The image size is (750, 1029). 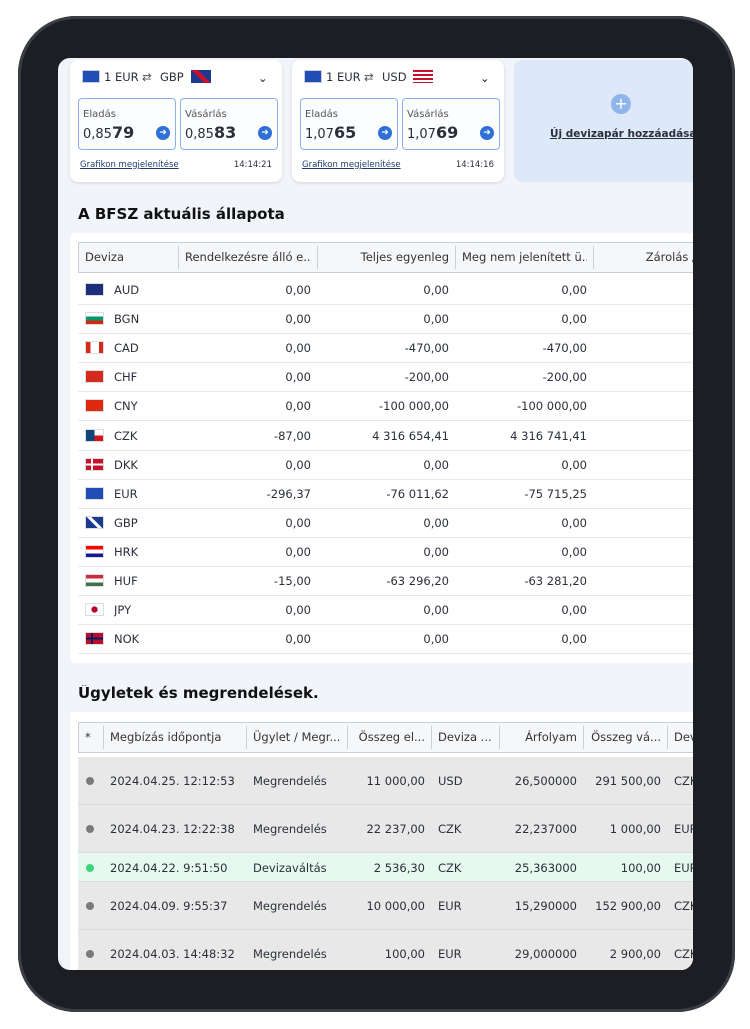 I want to click on order-cell: Megrendelés, so click(x=290, y=906).